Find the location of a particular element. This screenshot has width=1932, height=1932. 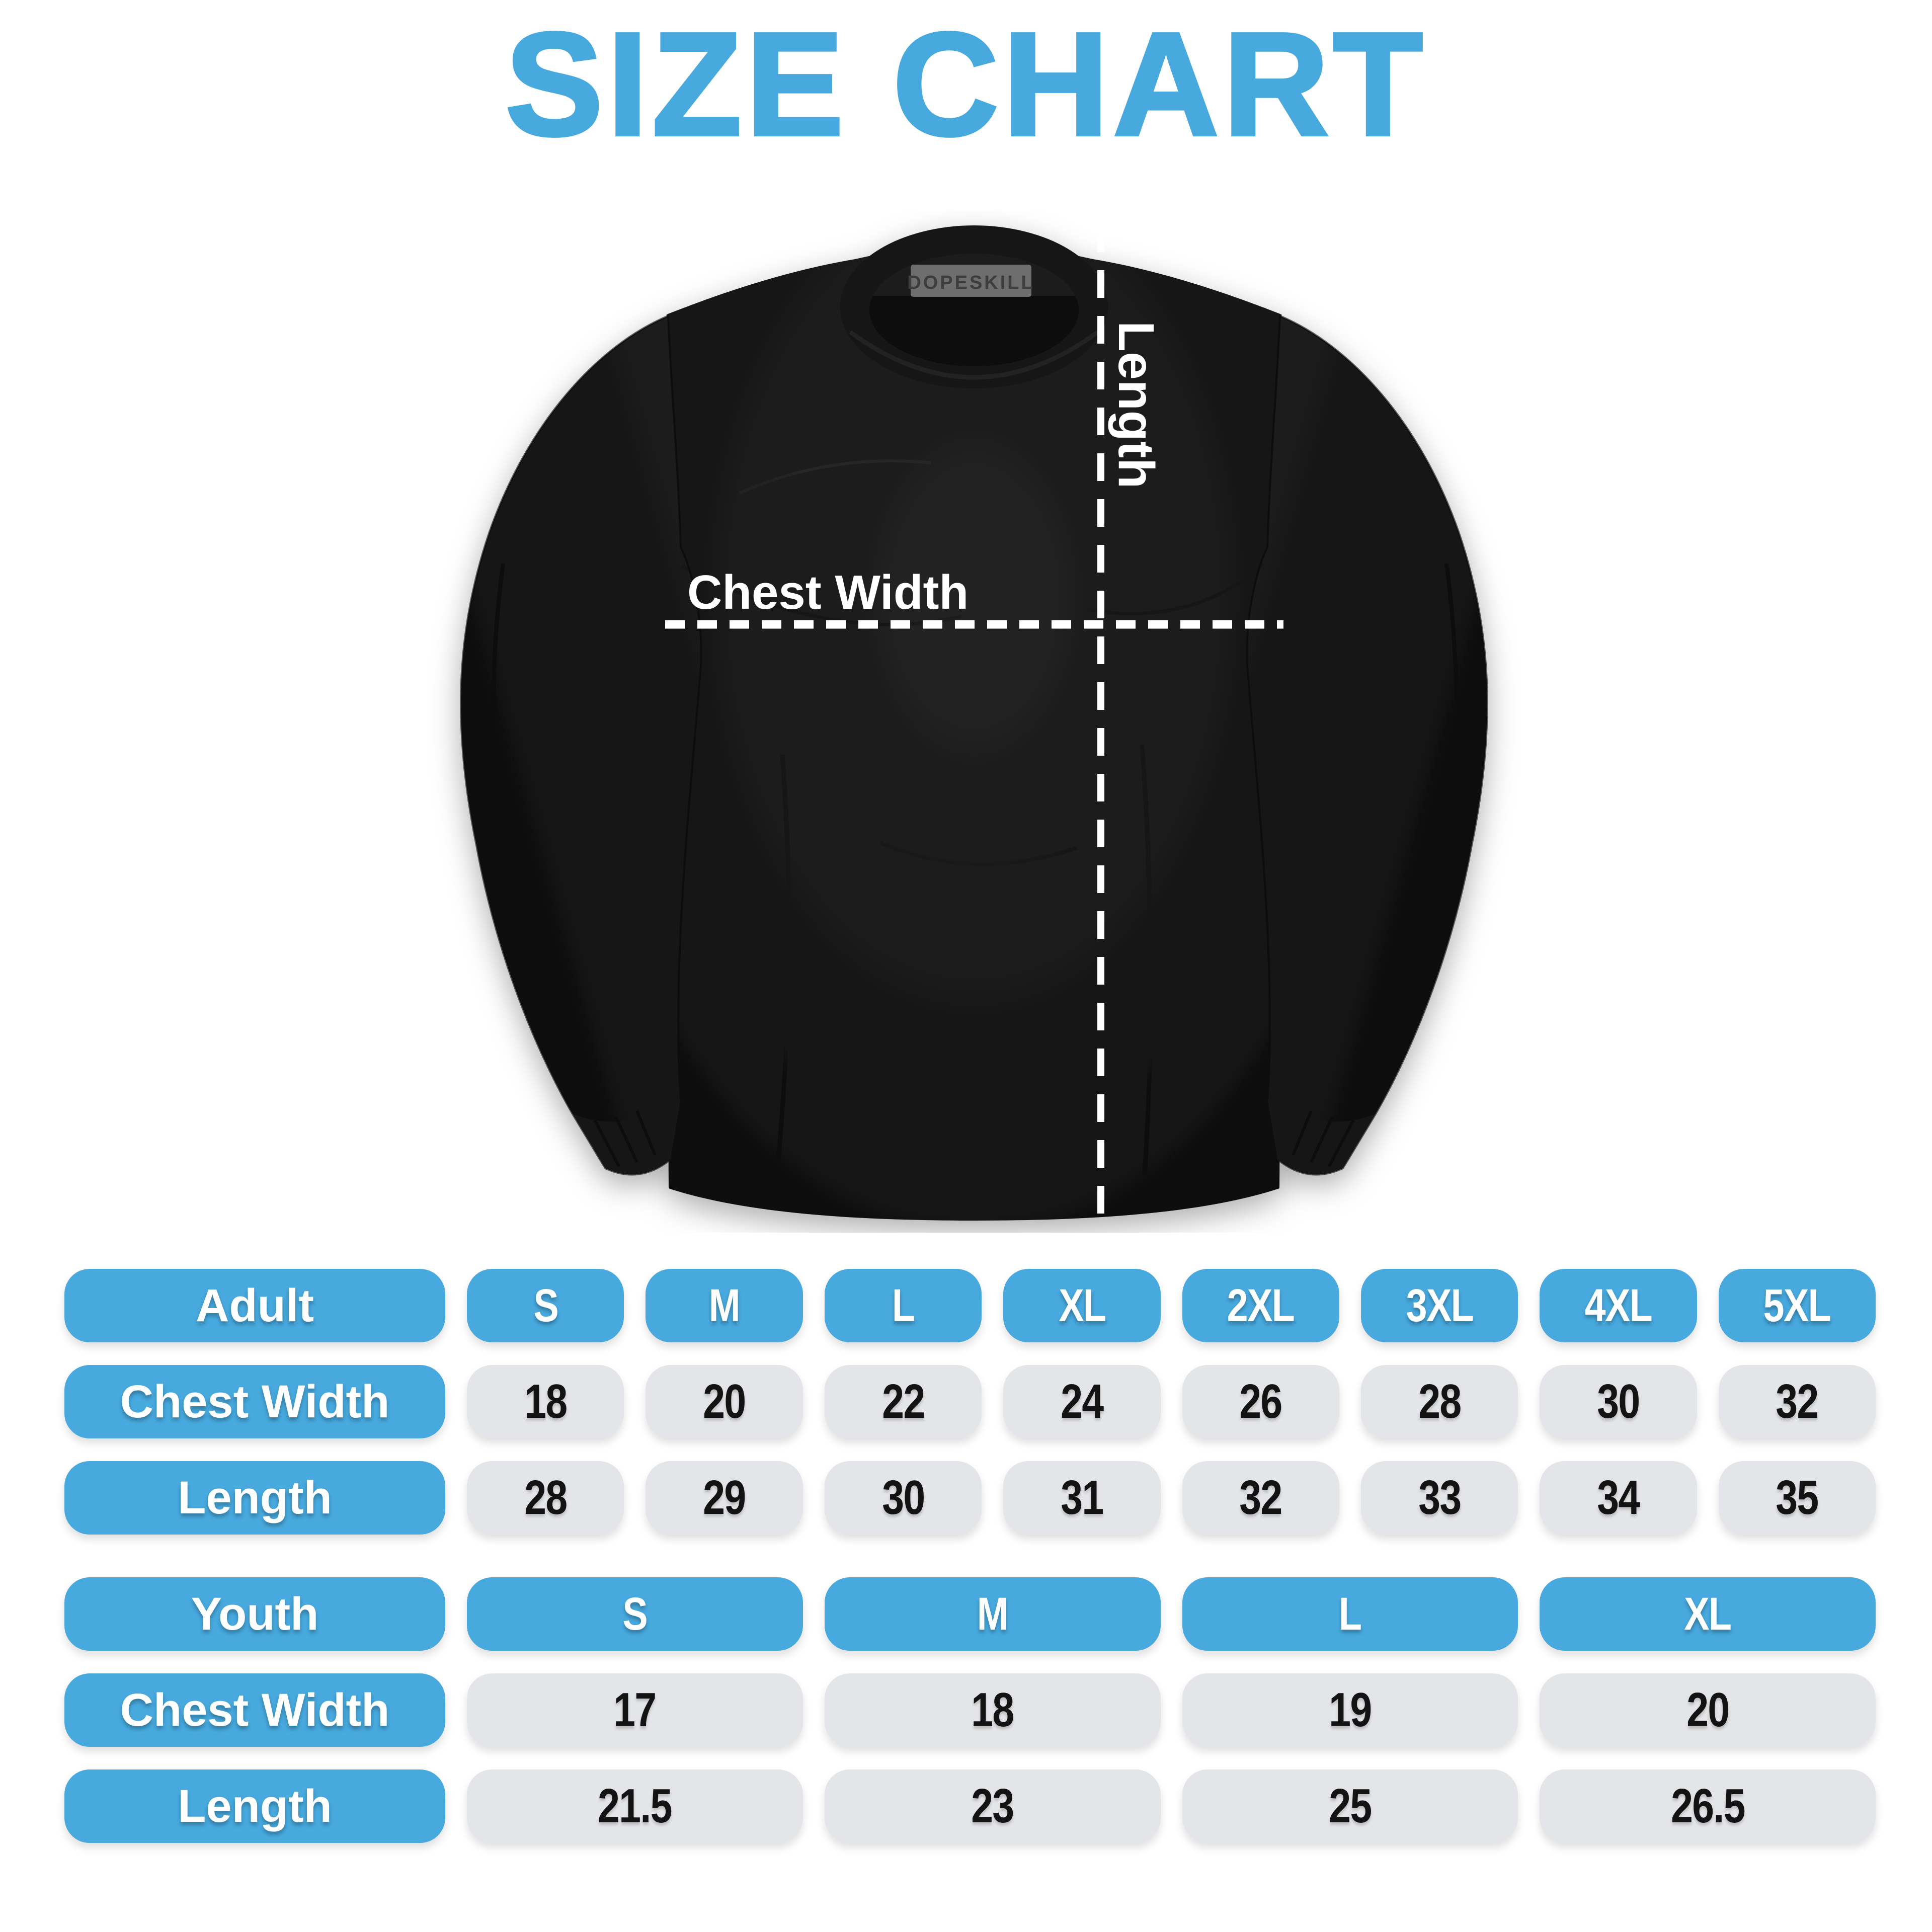

adult-length-value: 33 is located at coordinates (1439, 1498).